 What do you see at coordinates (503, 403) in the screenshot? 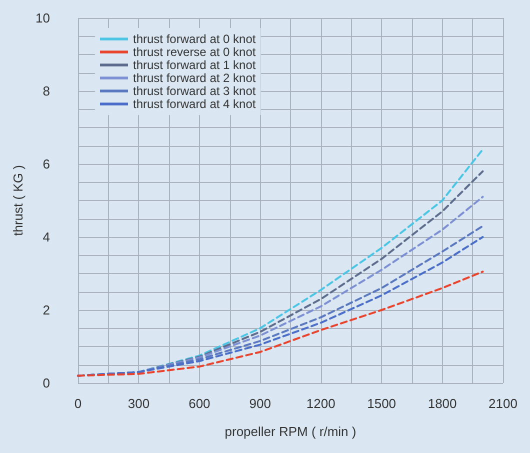
I see `x-tick-label: 2100` at bounding box center [503, 403].